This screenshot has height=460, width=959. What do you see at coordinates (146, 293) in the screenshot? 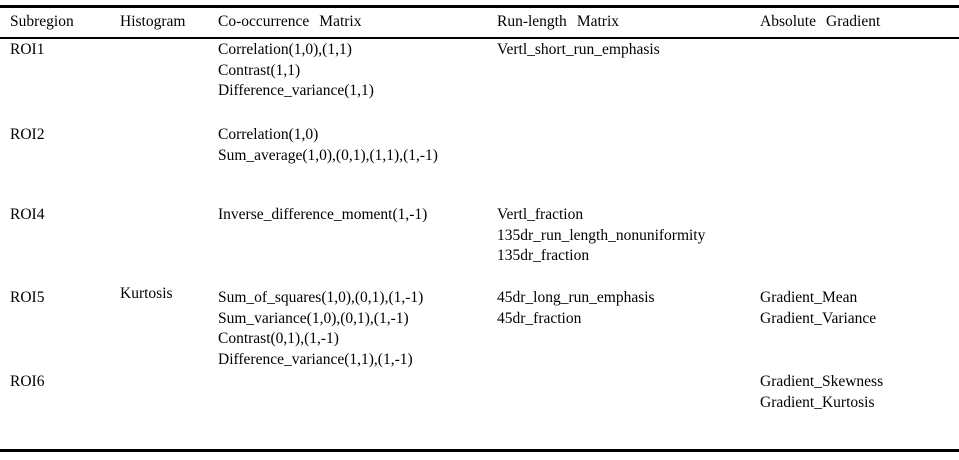
I see `feature-line: Kurtosis` at bounding box center [146, 293].